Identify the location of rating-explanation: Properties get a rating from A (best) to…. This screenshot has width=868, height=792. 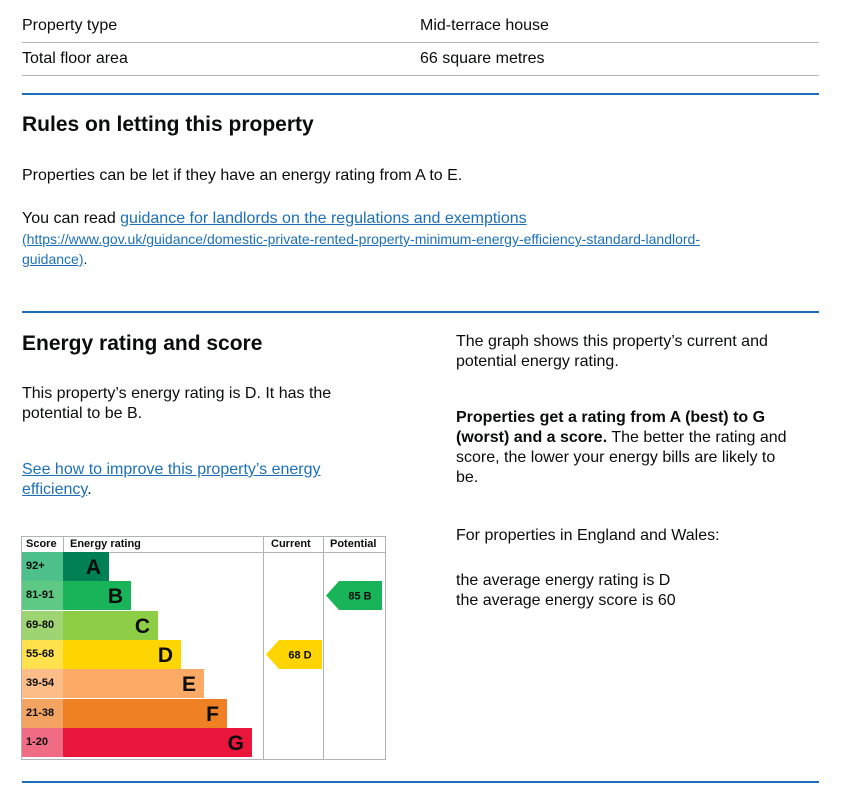
(628, 448).